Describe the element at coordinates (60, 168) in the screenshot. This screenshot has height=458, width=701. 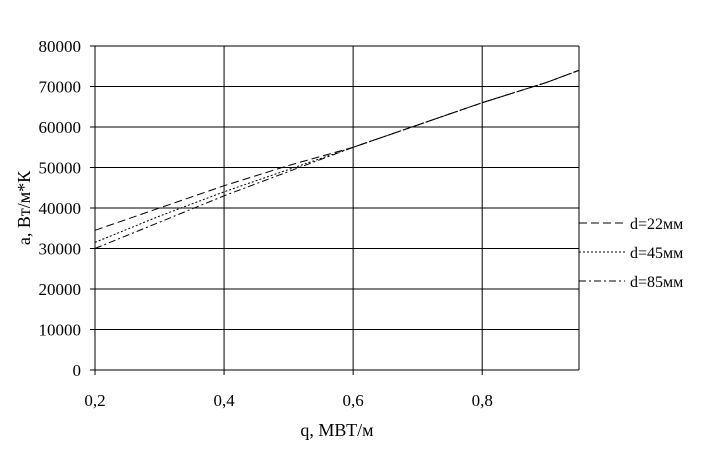
I see `y-tick-label: 50000` at that location.